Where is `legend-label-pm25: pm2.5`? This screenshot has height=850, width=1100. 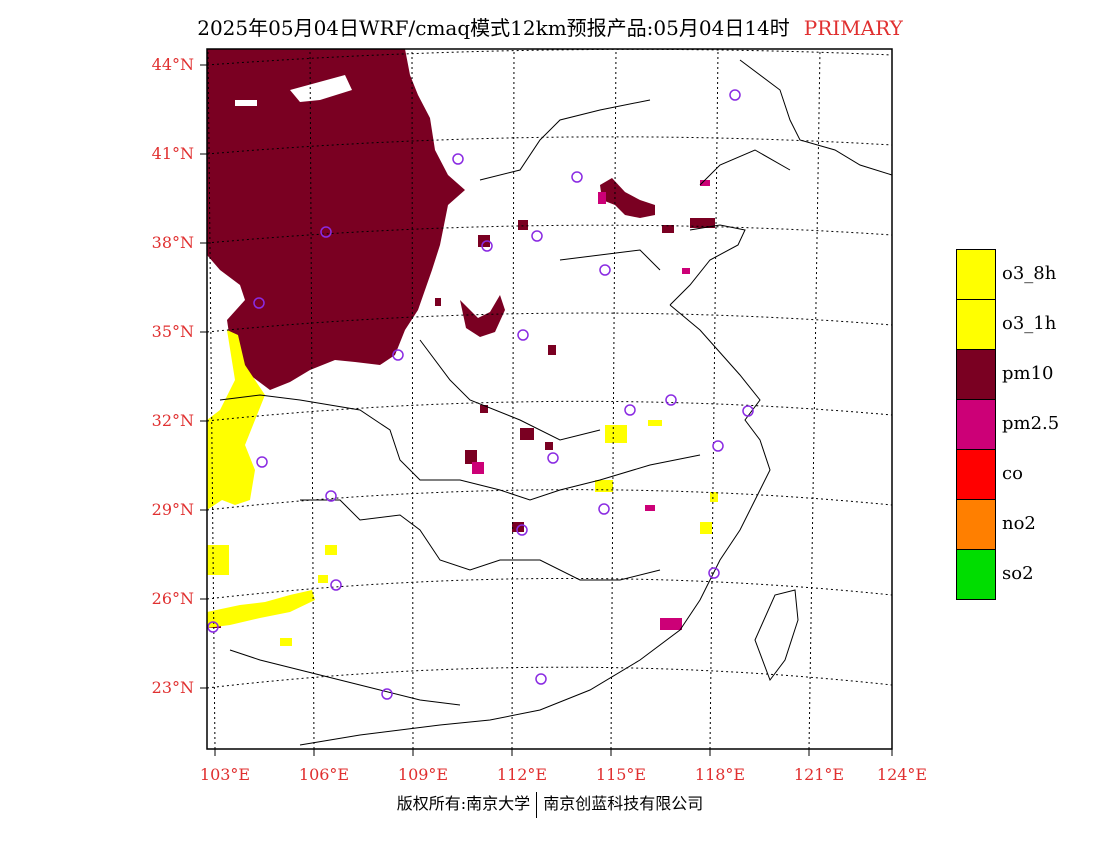 legend-label-pm25: pm2.5 is located at coordinates (1031, 423).